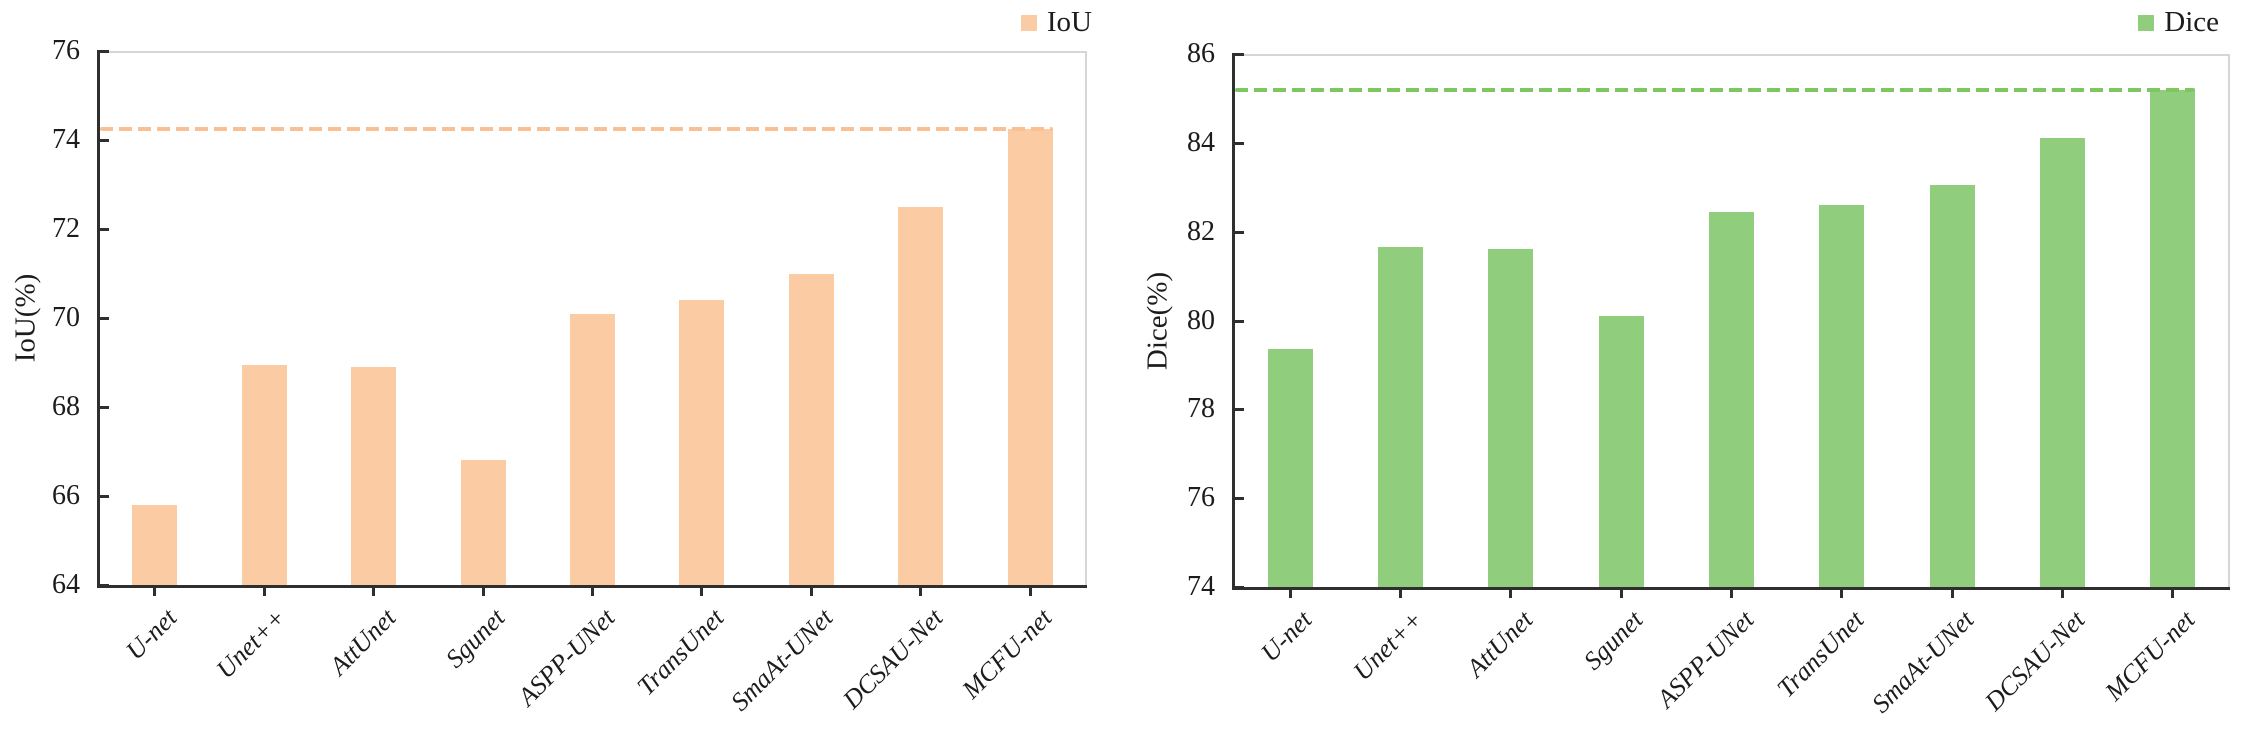 This screenshot has width=2253, height=731. I want to click on y-tick-label: 70, so click(66, 317).